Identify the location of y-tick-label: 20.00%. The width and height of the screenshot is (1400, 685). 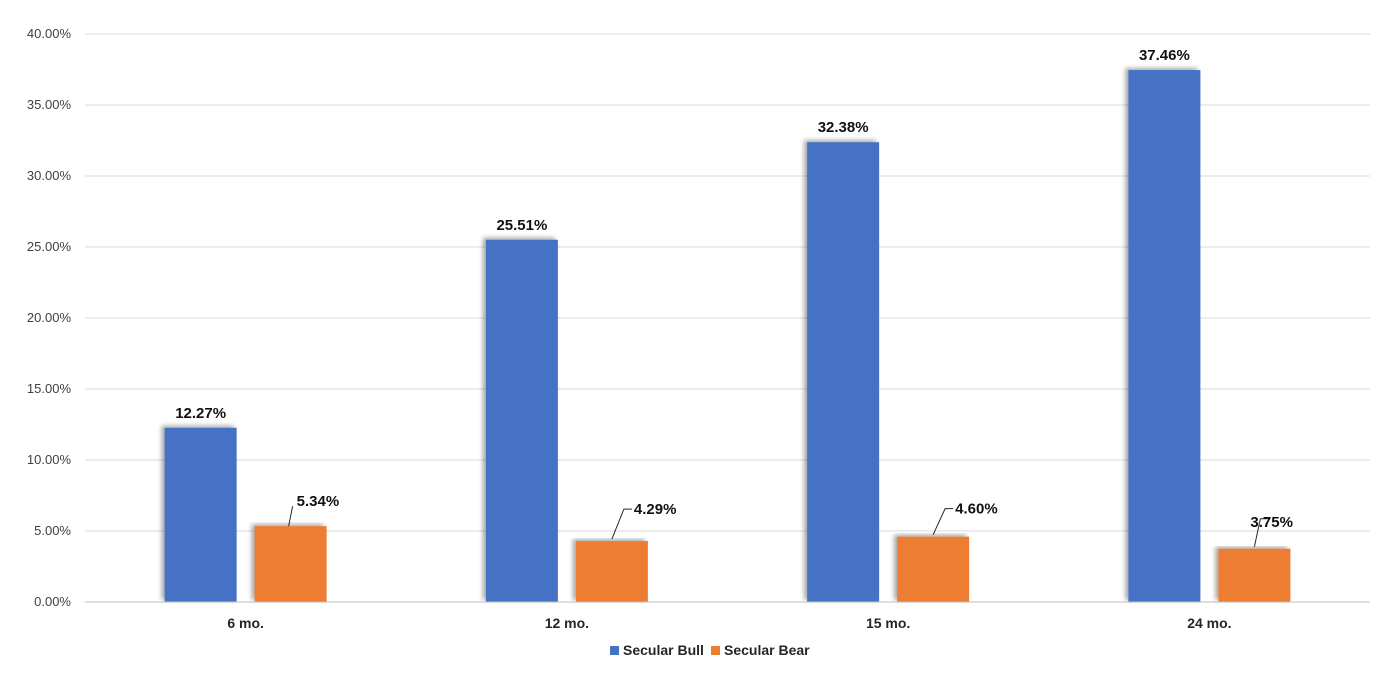
(49, 317).